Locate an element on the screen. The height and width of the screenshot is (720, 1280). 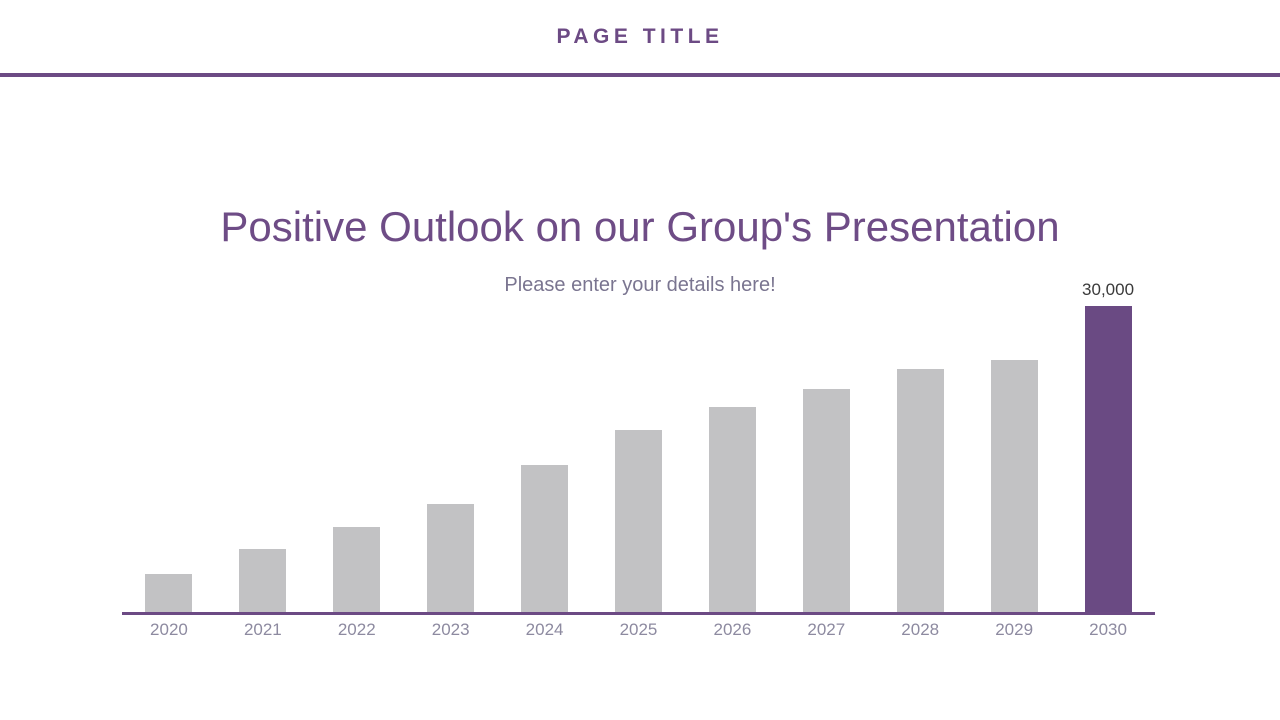
bar-group: 30,000 is located at coordinates (1108, 443).